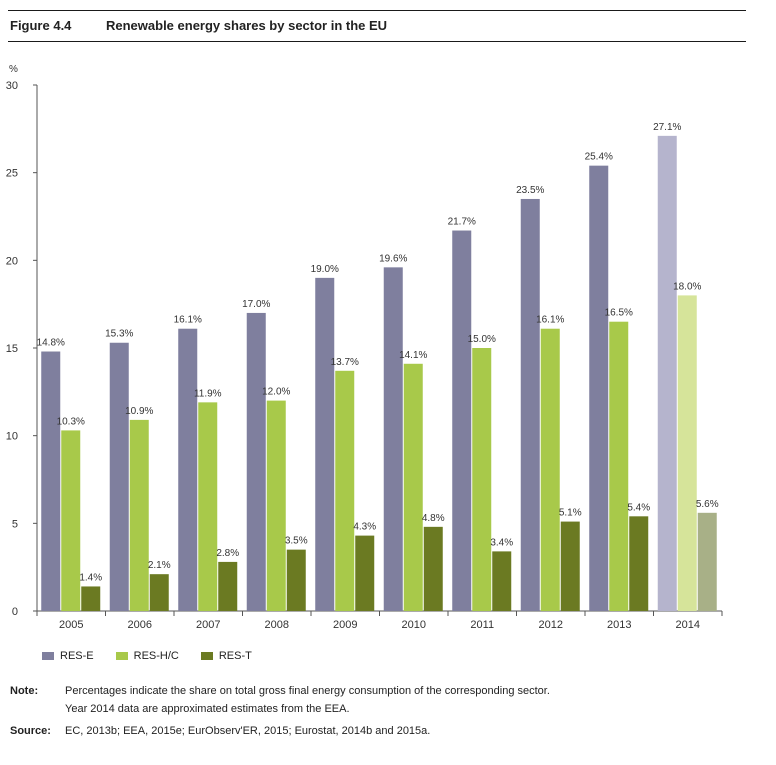  I want to click on y-tick-label: 0, so click(15, 612).